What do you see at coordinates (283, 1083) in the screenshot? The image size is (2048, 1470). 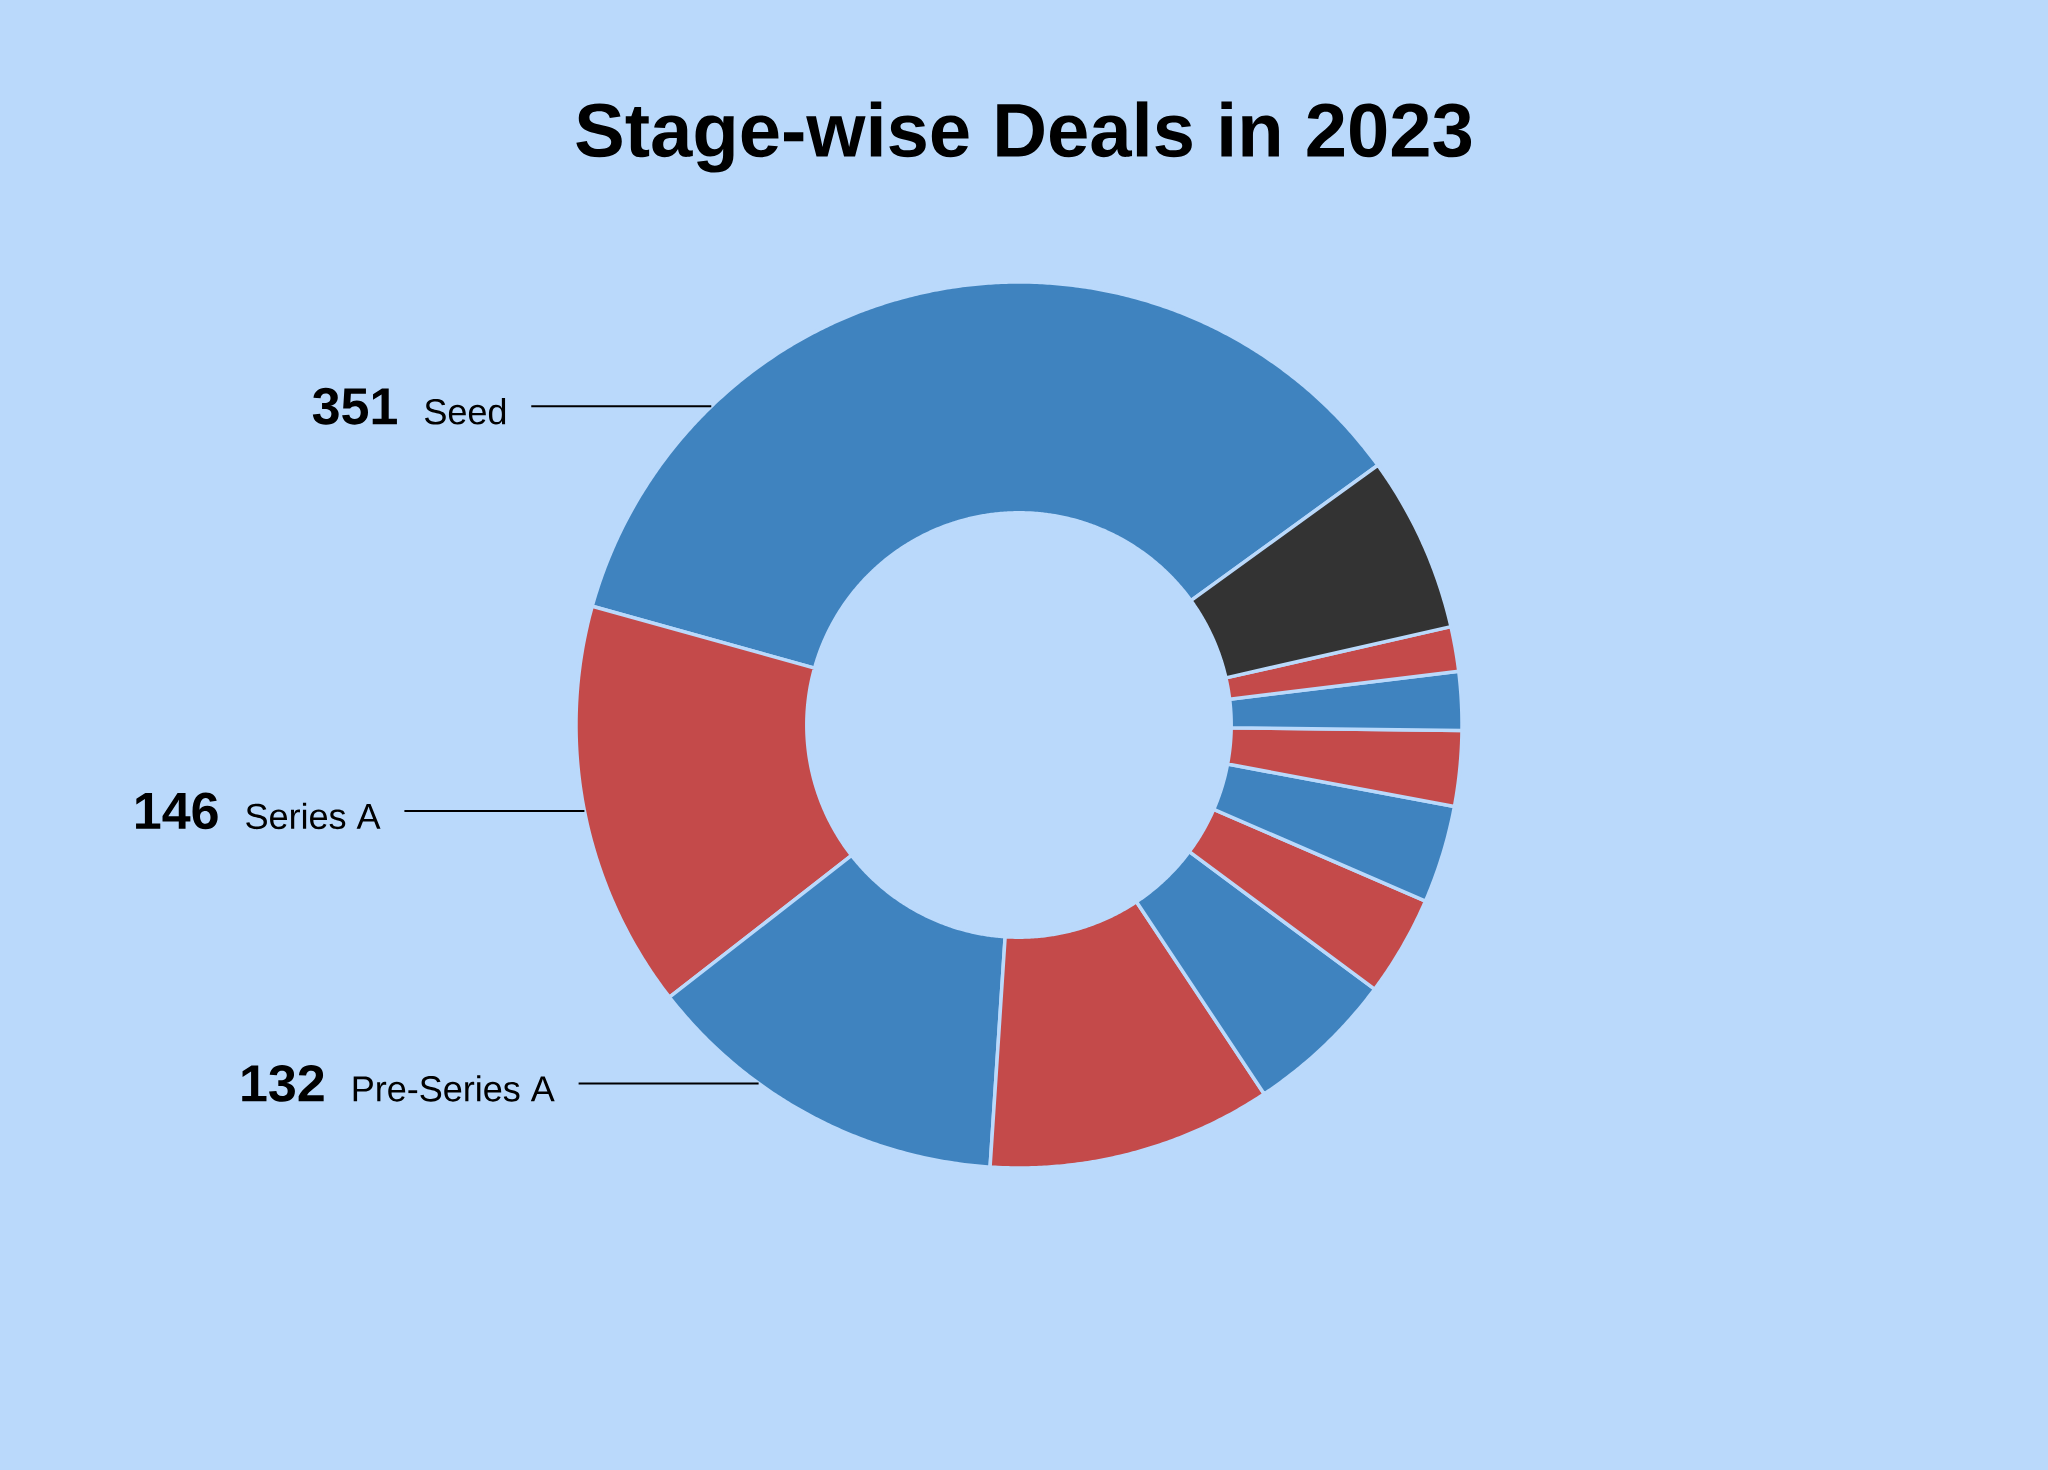 I see `data-label: 132` at bounding box center [283, 1083].